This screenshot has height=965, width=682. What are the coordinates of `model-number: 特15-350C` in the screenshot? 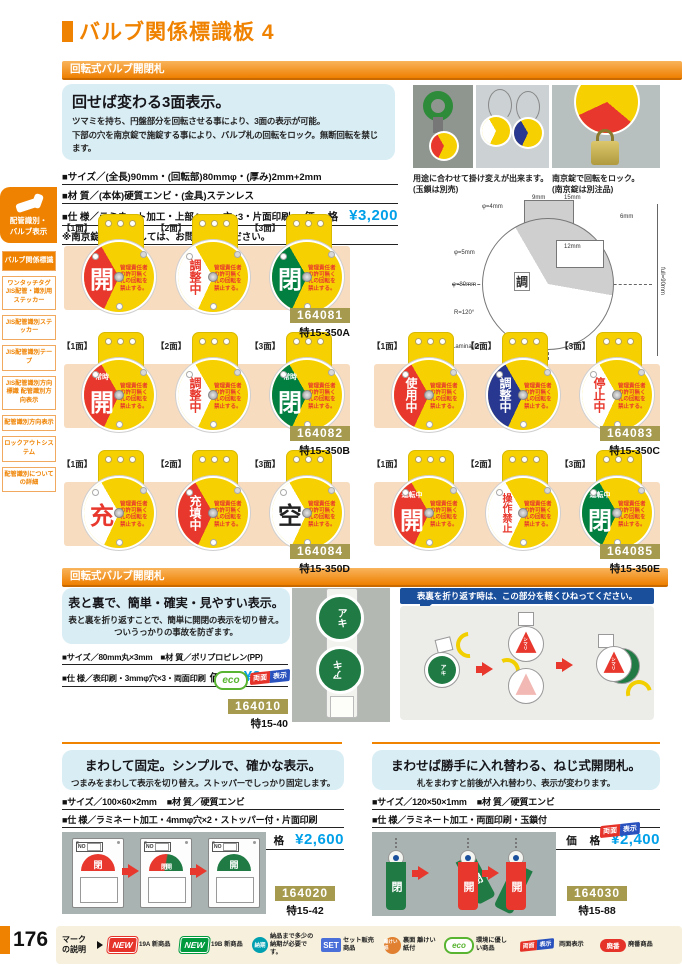 It's located at (634, 451).